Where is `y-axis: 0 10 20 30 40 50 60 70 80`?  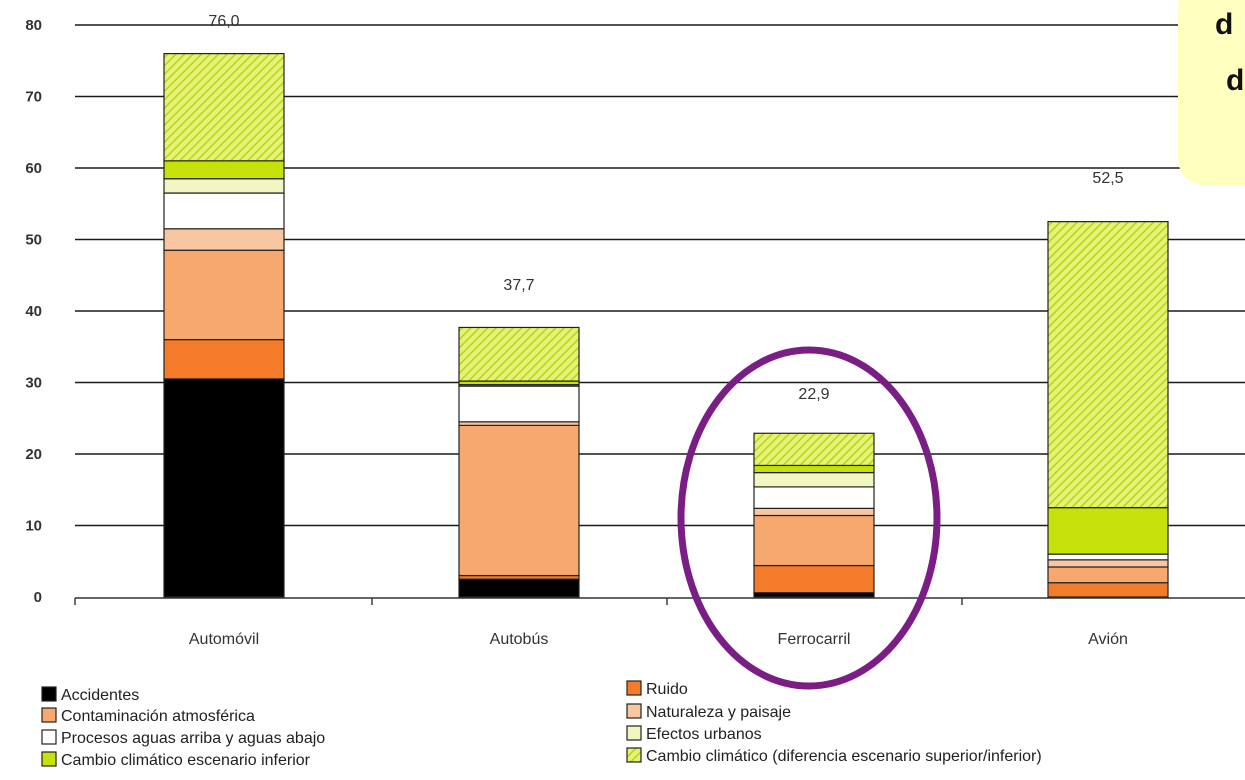 y-axis: 0 10 20 30 40 50 60 70 80 is located at coordinates (33, 311).